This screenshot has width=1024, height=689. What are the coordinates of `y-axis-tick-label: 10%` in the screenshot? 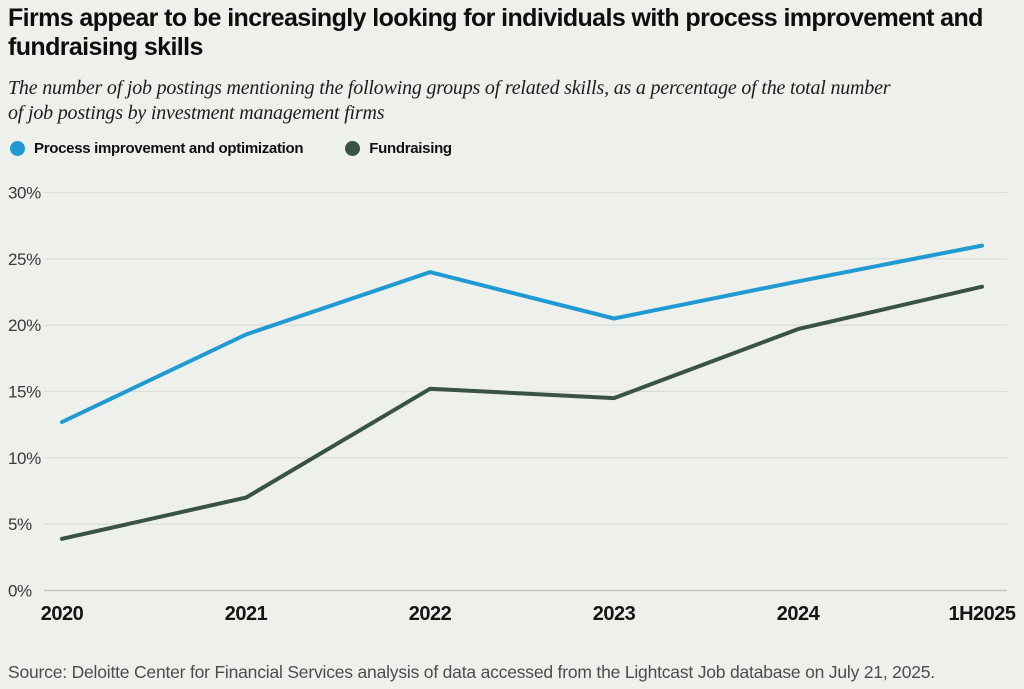 It's located at (24, 458).